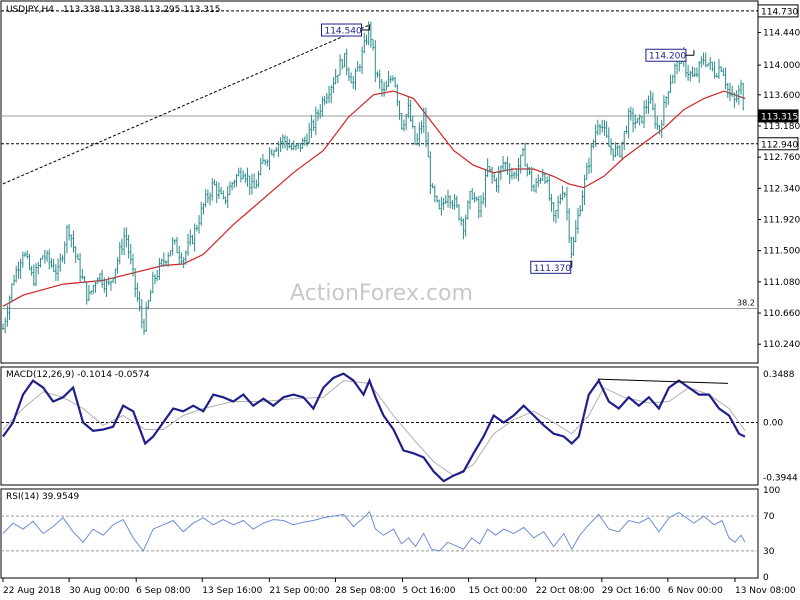 The width and height of the screenshot is (800, 600). I want to click on rsi-axis-label: 0, so click(766, 578).